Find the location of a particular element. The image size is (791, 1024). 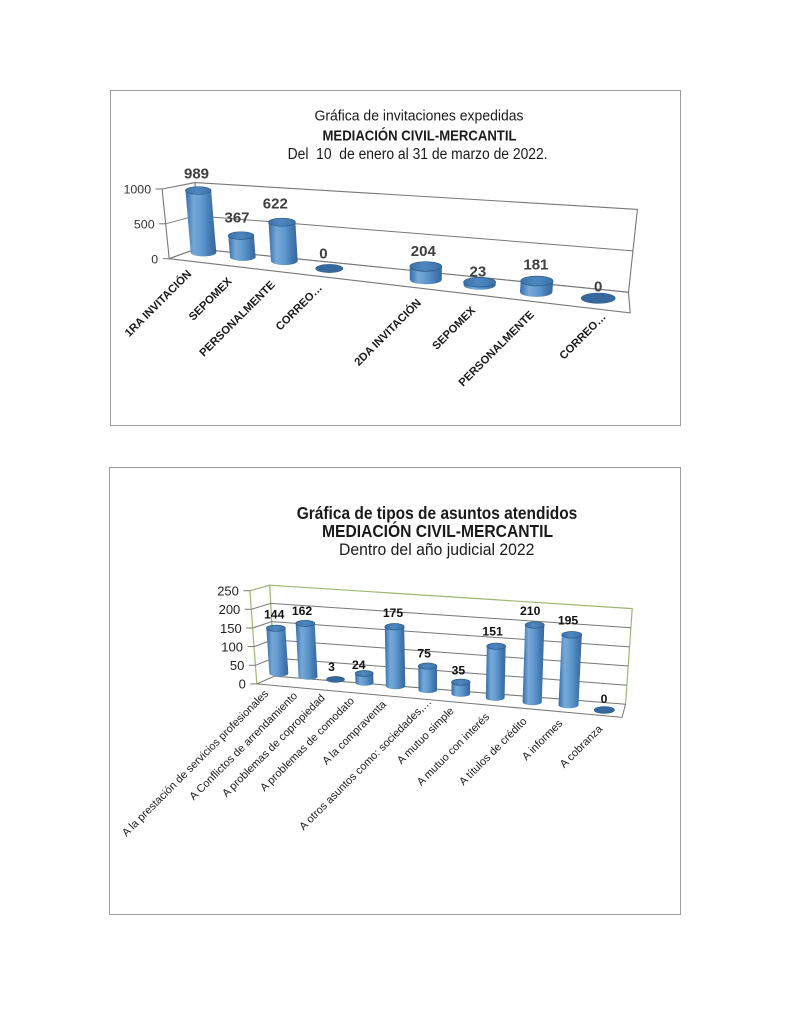

svg-text: Dentro del año judicial 2022 is located at coordinates (437, 550).